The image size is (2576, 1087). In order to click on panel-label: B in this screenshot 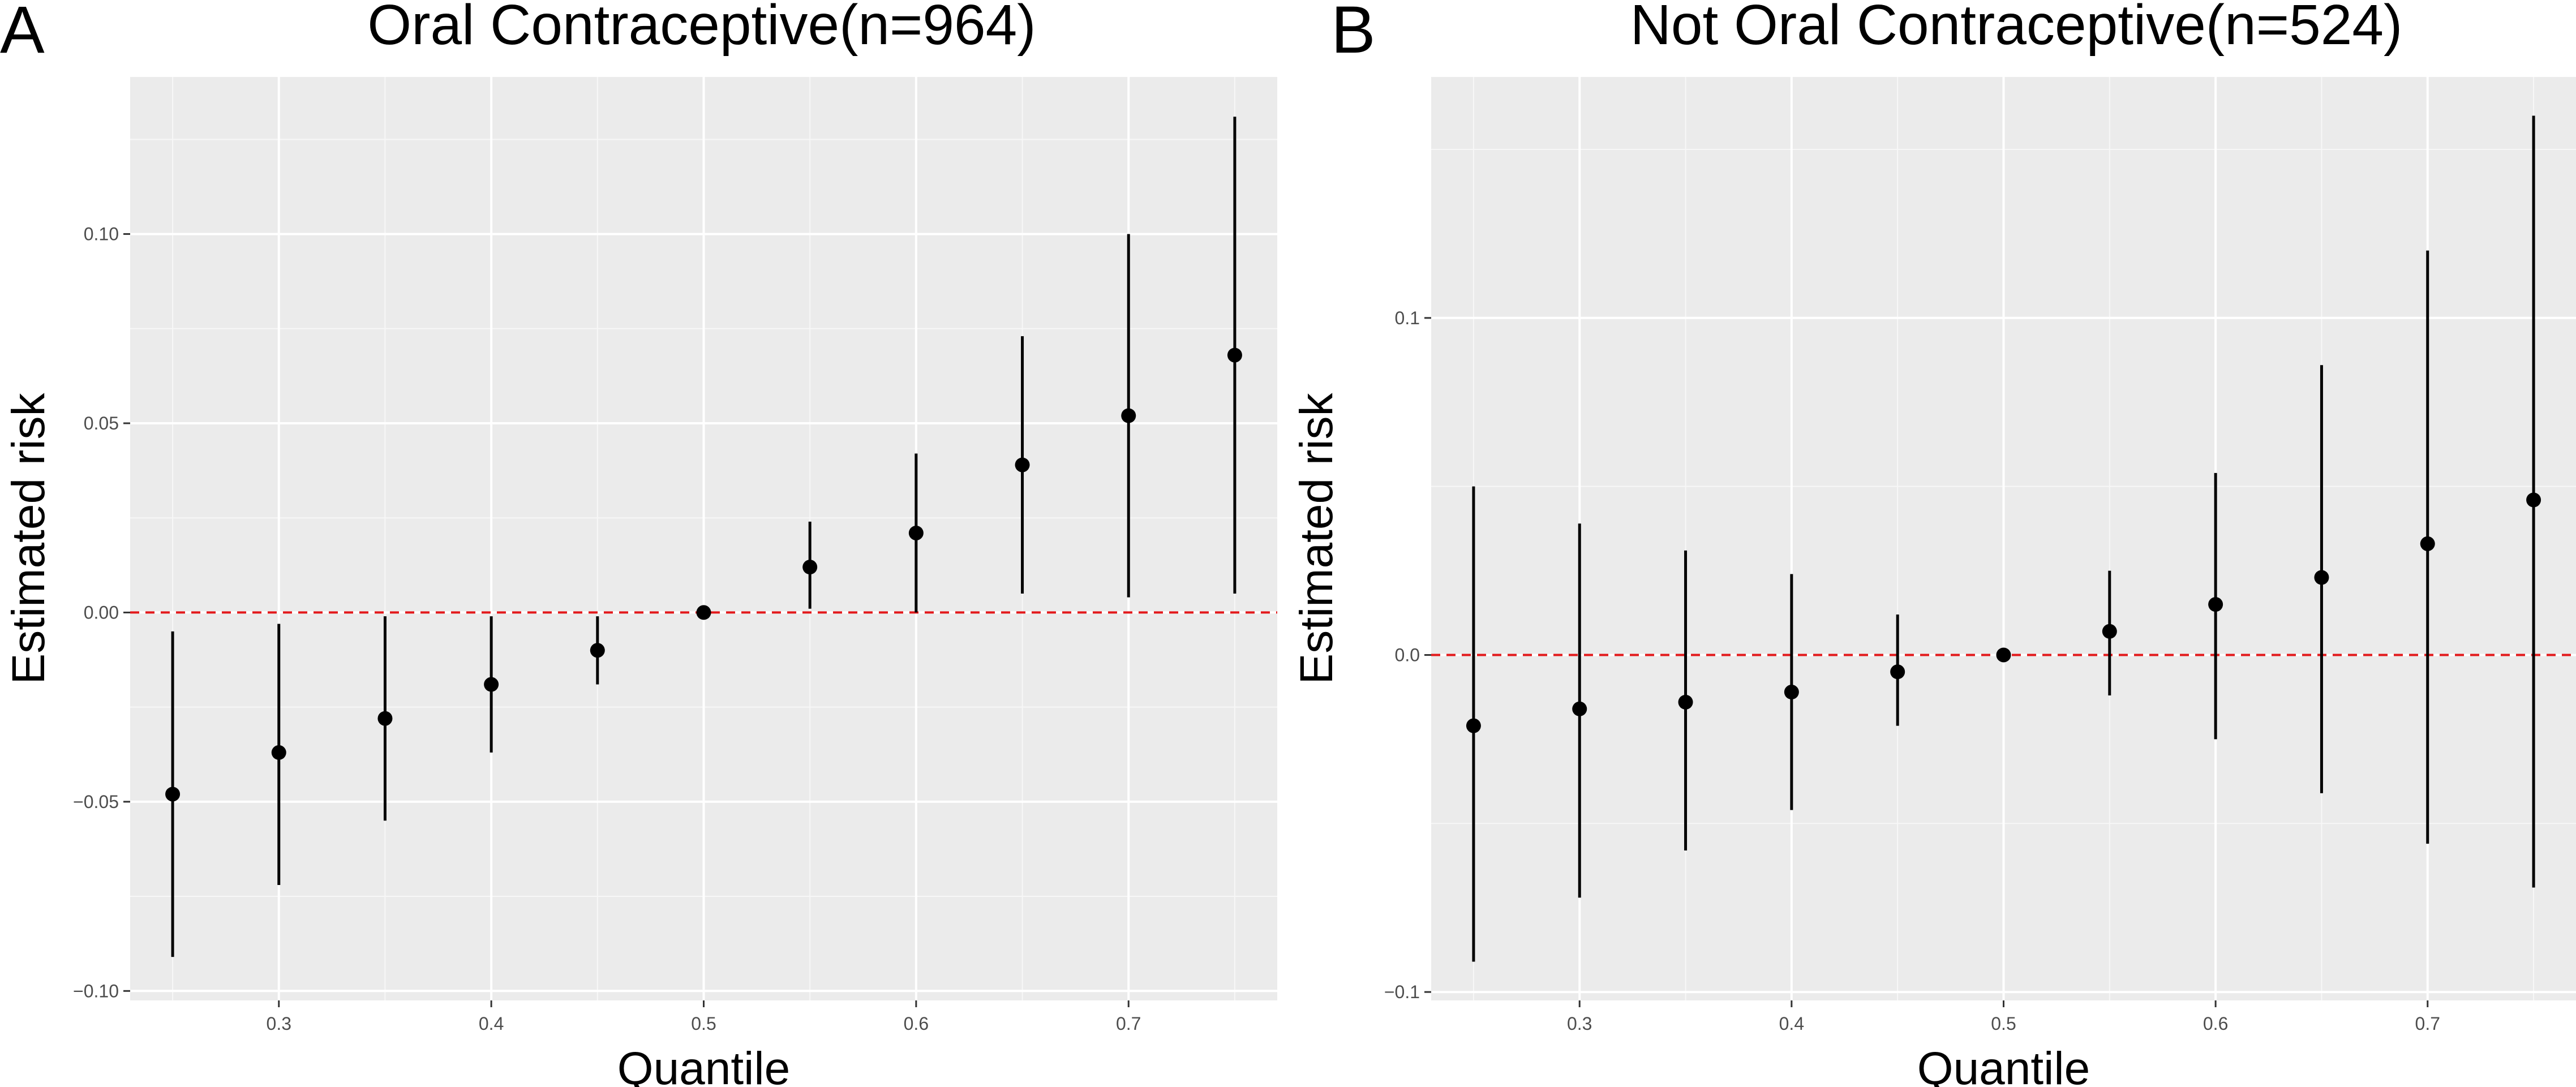, I will do `click(1353, 33)`.